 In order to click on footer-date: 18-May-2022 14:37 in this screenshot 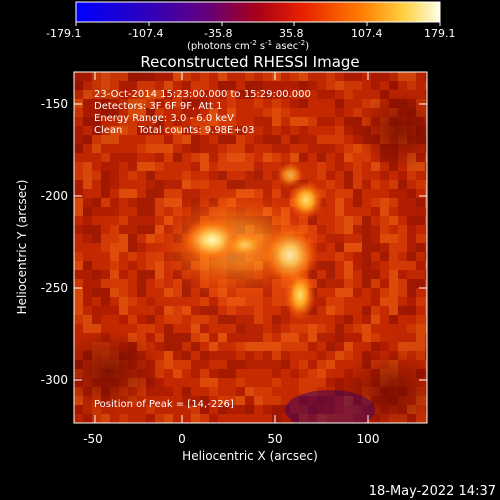, I will do `click(432, 491)`.